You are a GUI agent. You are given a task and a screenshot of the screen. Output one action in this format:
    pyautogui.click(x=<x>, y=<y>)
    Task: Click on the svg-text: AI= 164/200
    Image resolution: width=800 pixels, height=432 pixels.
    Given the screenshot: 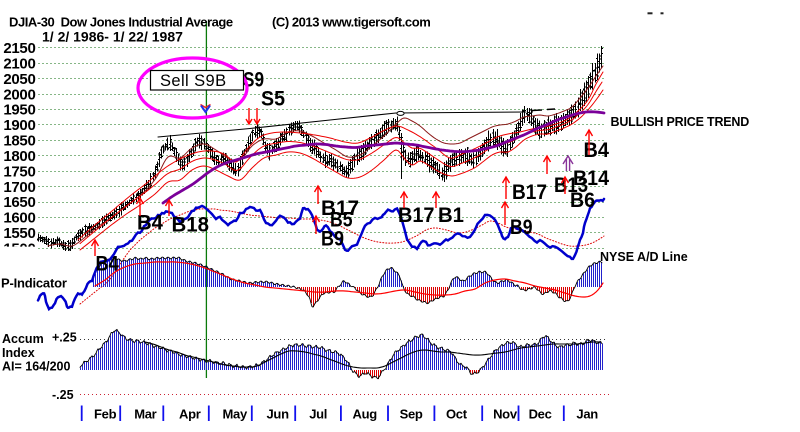 What is the action you would take?
    pyautogui.click(x=36, y=367)
    